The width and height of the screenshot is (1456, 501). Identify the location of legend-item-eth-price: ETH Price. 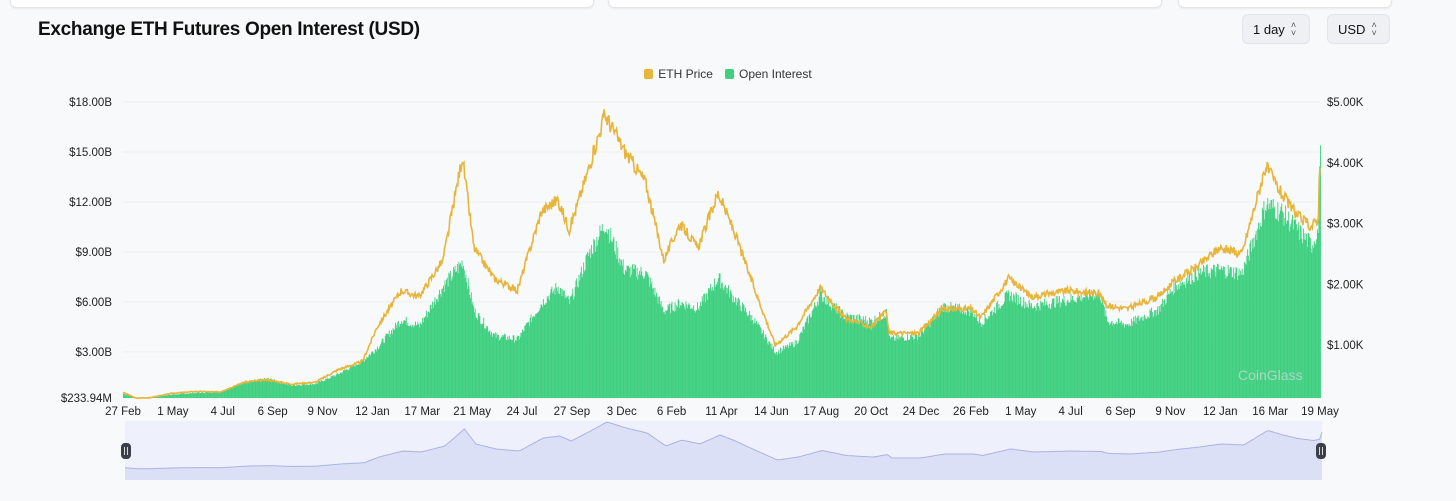
(678, 74).